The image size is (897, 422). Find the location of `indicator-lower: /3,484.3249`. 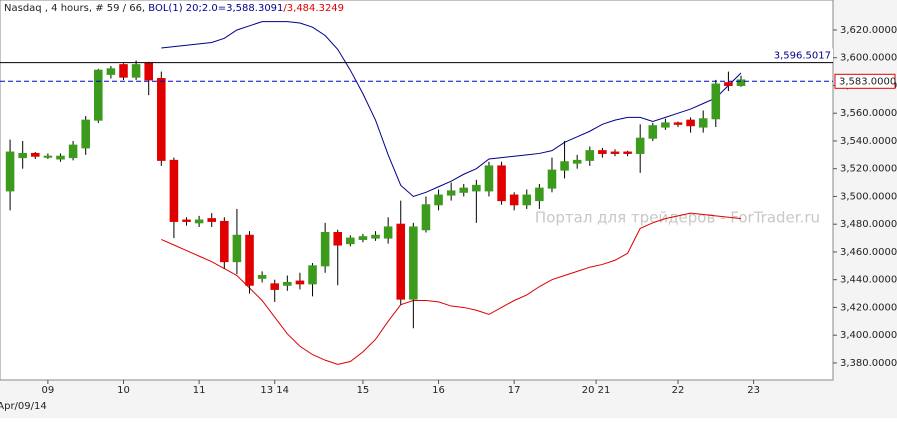

indicator-lower: /3,484.3249 is located at coordinates (313, 8).